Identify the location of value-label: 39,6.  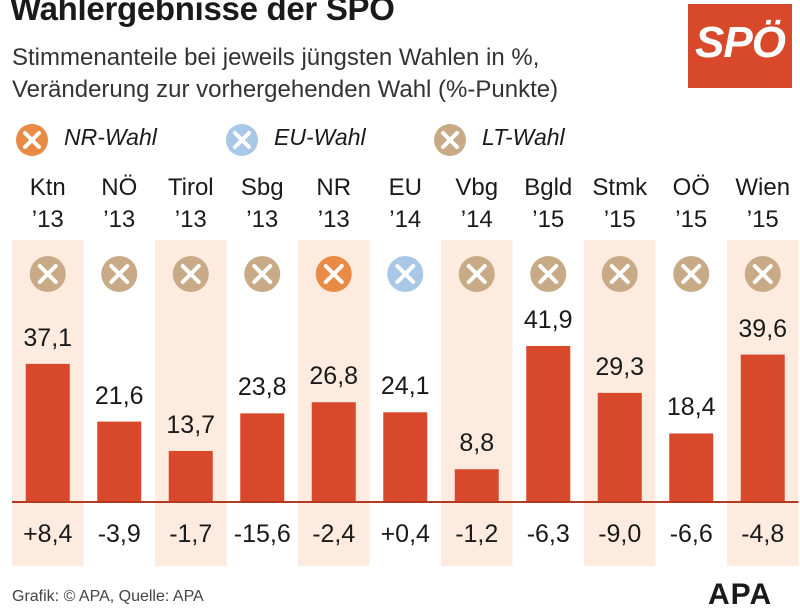
(763, 328).